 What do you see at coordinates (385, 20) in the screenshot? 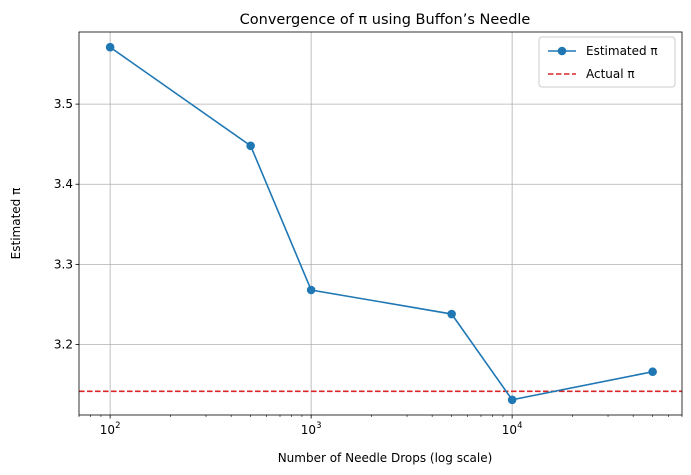
I see `chart-title: Convergence of π using Buffon’s Needle` at bounding box center [385, 20].